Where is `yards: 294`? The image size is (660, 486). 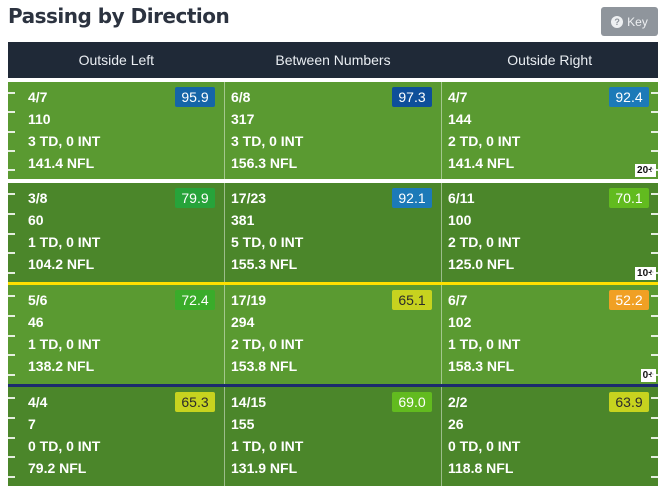
yards: 294 is located at coordinates (243, 322).